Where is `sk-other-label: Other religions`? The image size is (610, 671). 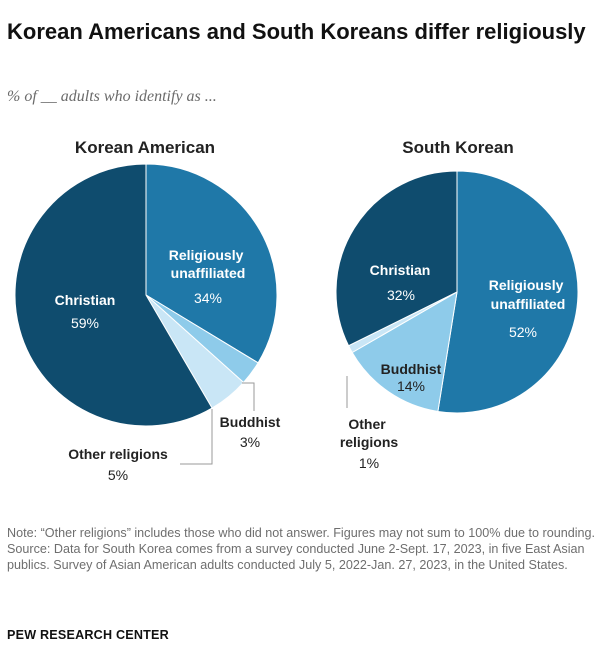 sk-other-label: Other religions is located at coordinates (369, 433).